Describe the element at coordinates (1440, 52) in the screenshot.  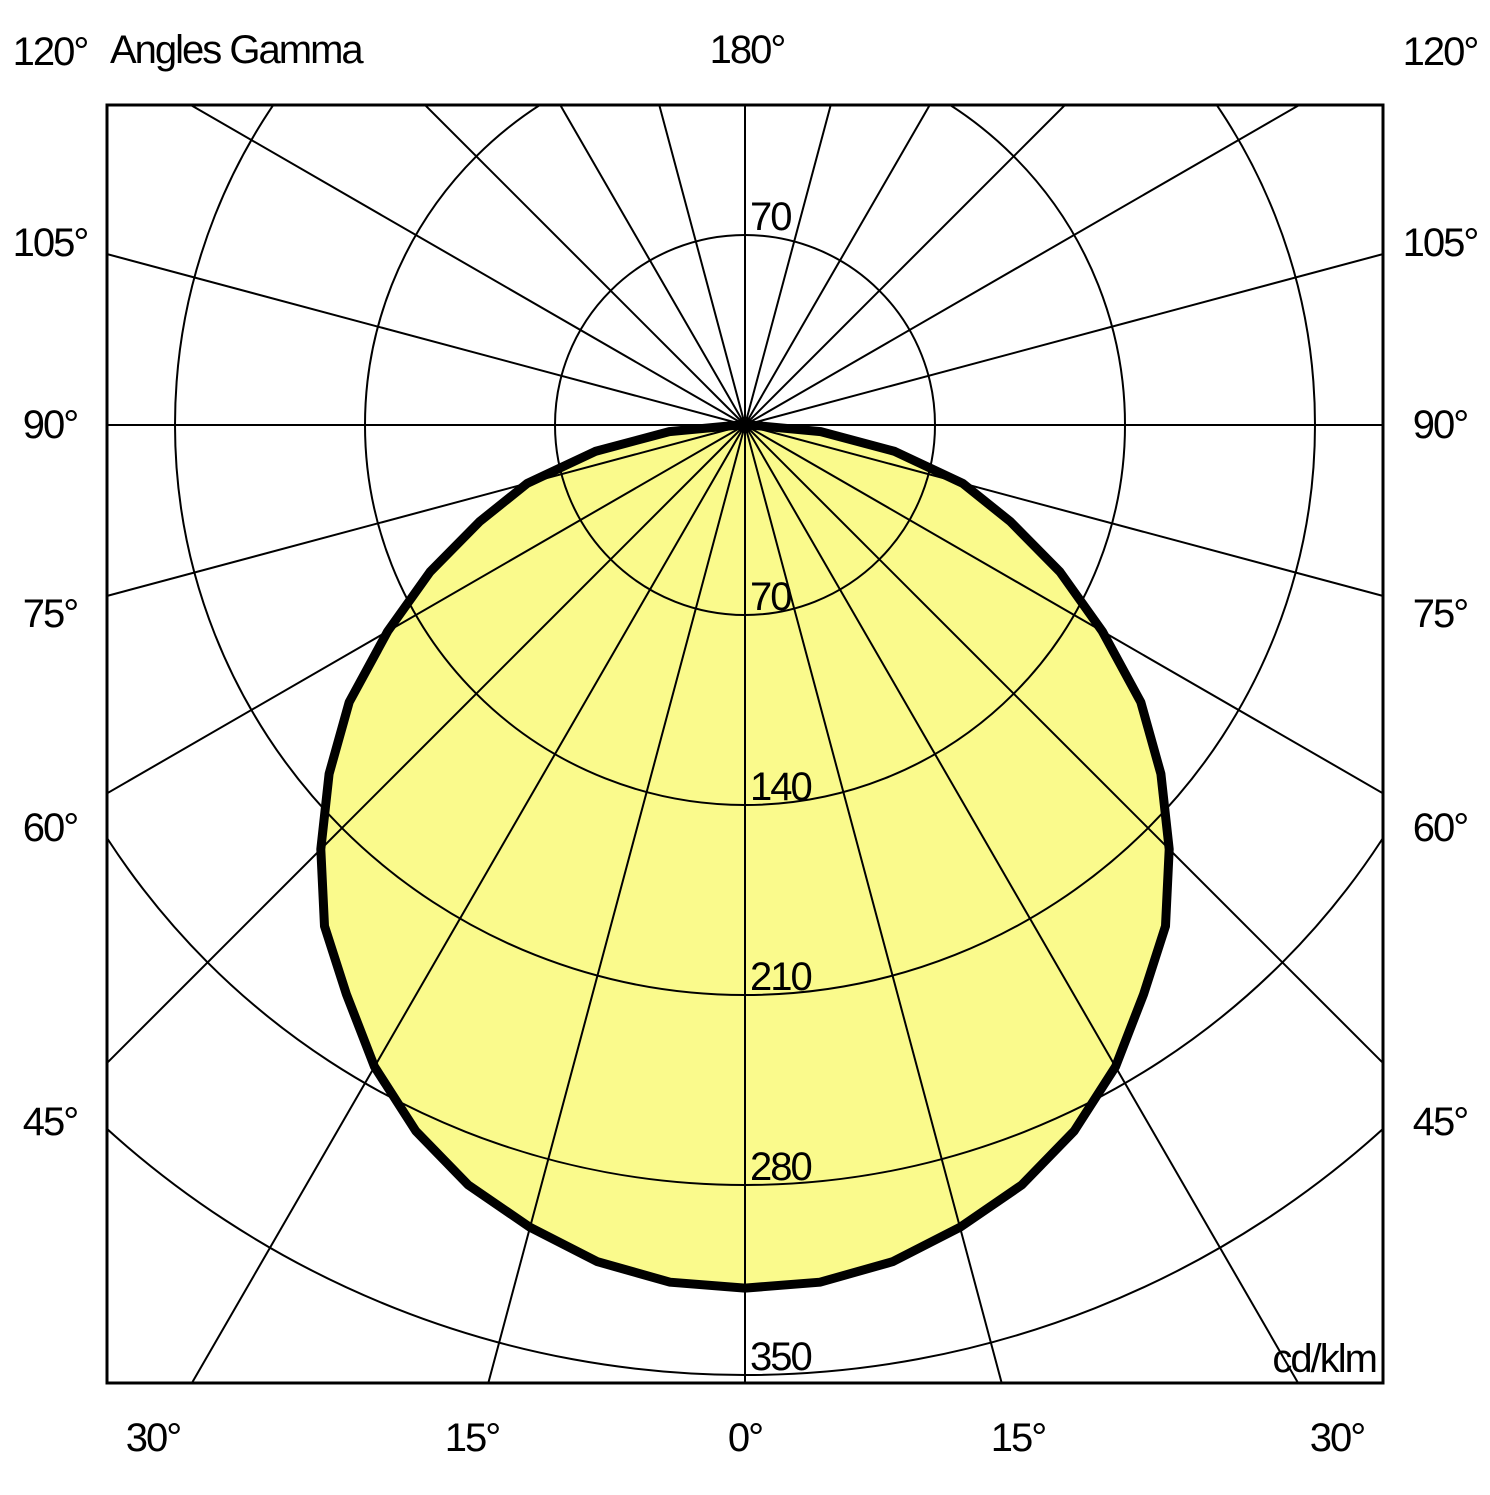
I see `gamma-axis-label-right: 120°` at that location.